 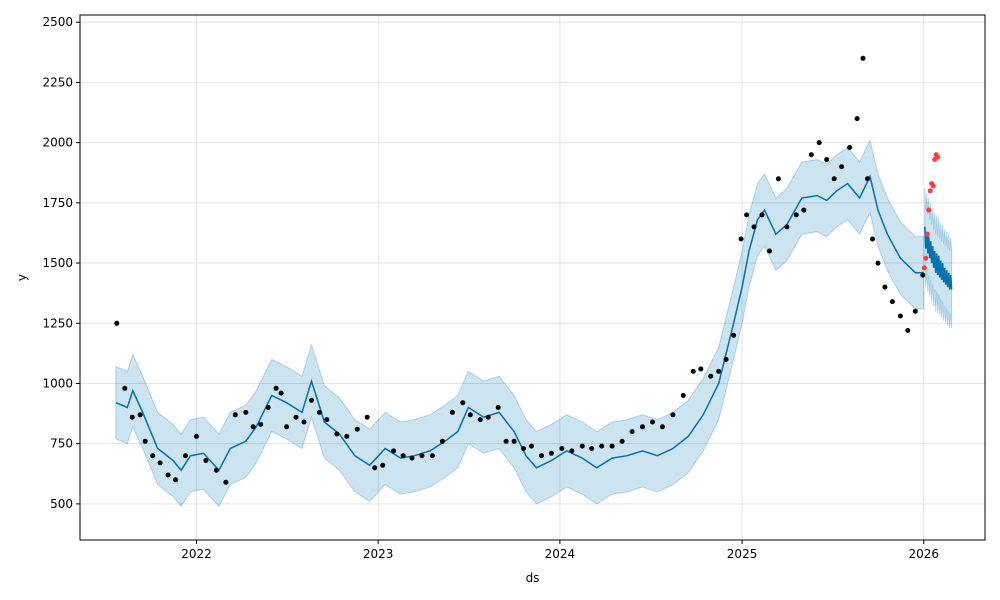 What do you see at coordinates (61, 444) in the screenshot?
I see `y-tick-label: 750` at bounding box center [61, 444].